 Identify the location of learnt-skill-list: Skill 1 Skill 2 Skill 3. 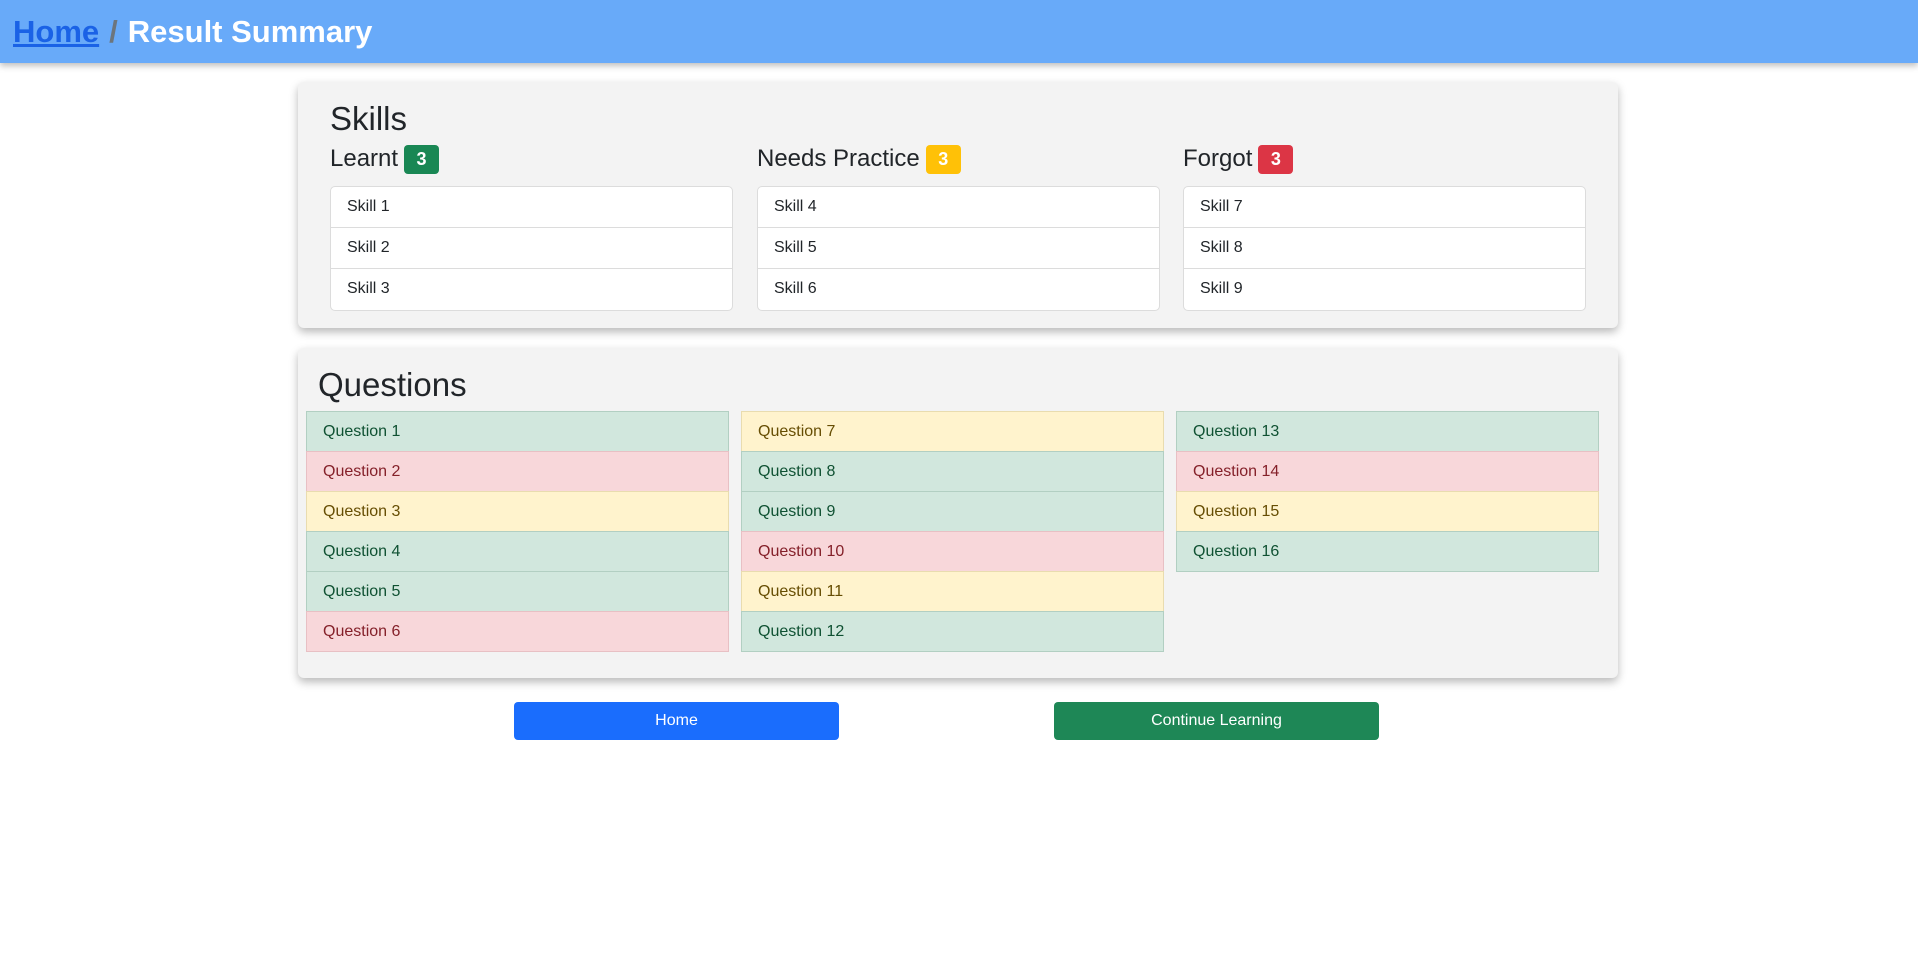
(531, 248).